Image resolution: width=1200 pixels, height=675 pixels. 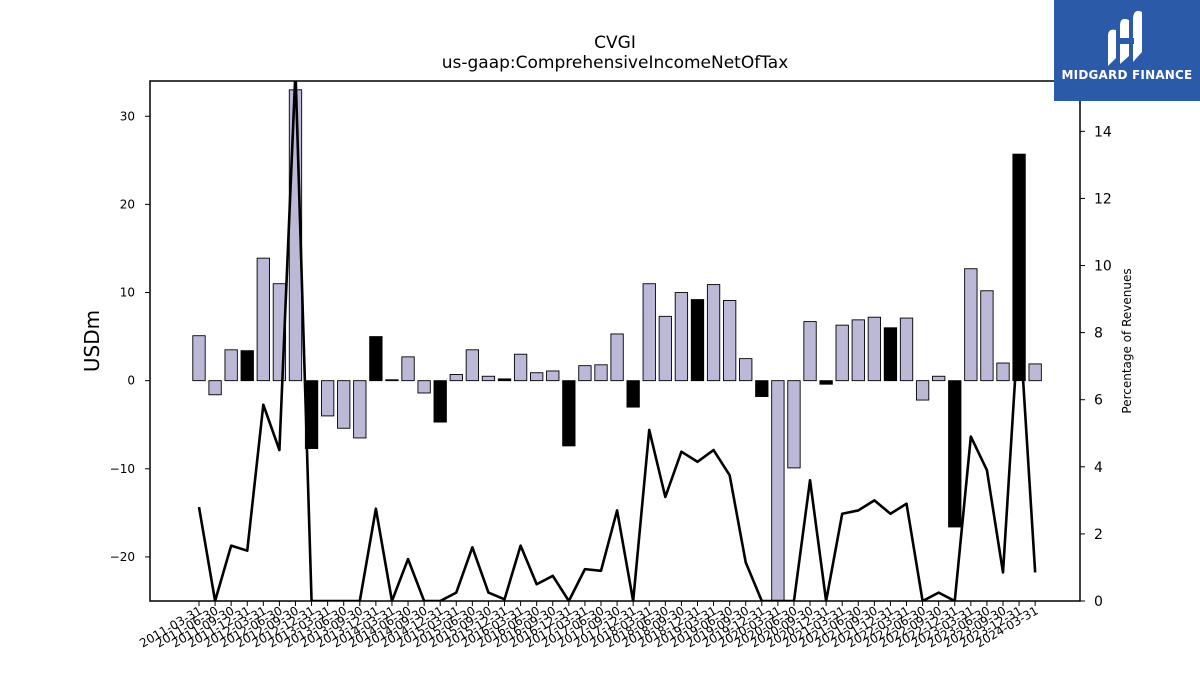 I want to click on y2-tick-label: 14, so click(x=1103, y=132).